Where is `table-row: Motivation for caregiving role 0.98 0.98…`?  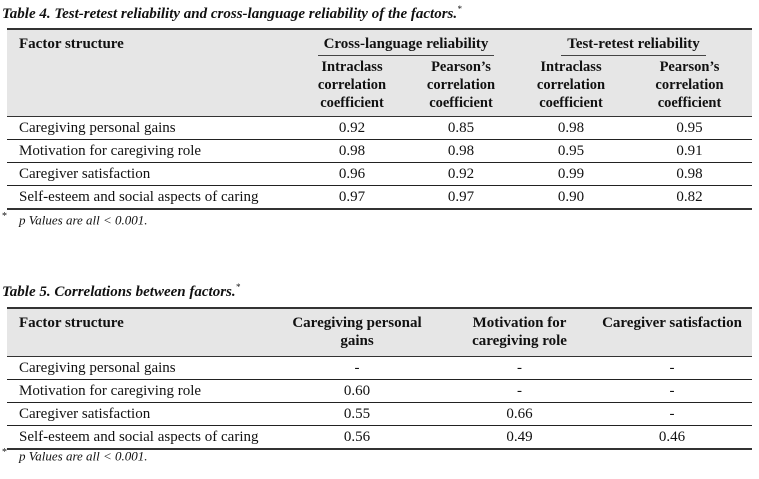
table-row: Motivation for caregiving role 0.98 0.98… is located at coordinates (379, 151).